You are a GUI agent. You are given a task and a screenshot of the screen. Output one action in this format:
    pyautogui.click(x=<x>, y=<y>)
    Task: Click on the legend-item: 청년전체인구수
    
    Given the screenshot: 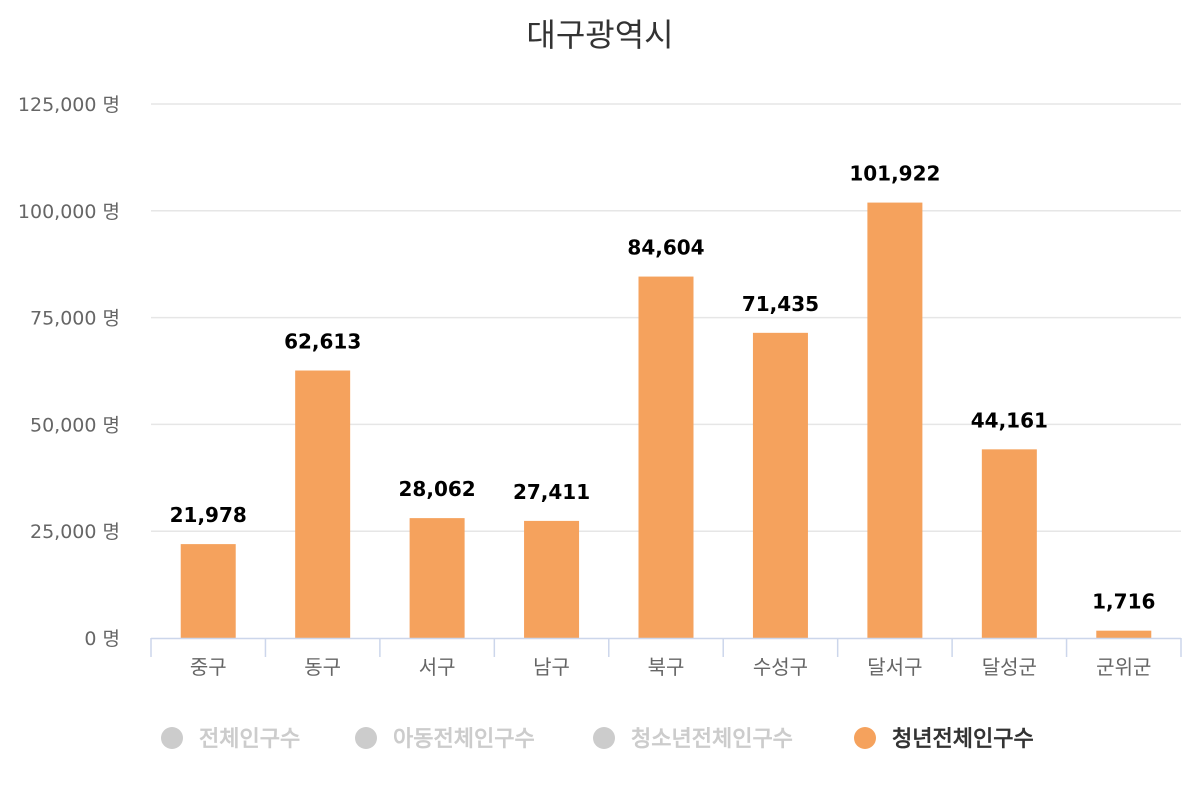 What is the action you would take?
    pyautogui.click(x=944, y=739)
    